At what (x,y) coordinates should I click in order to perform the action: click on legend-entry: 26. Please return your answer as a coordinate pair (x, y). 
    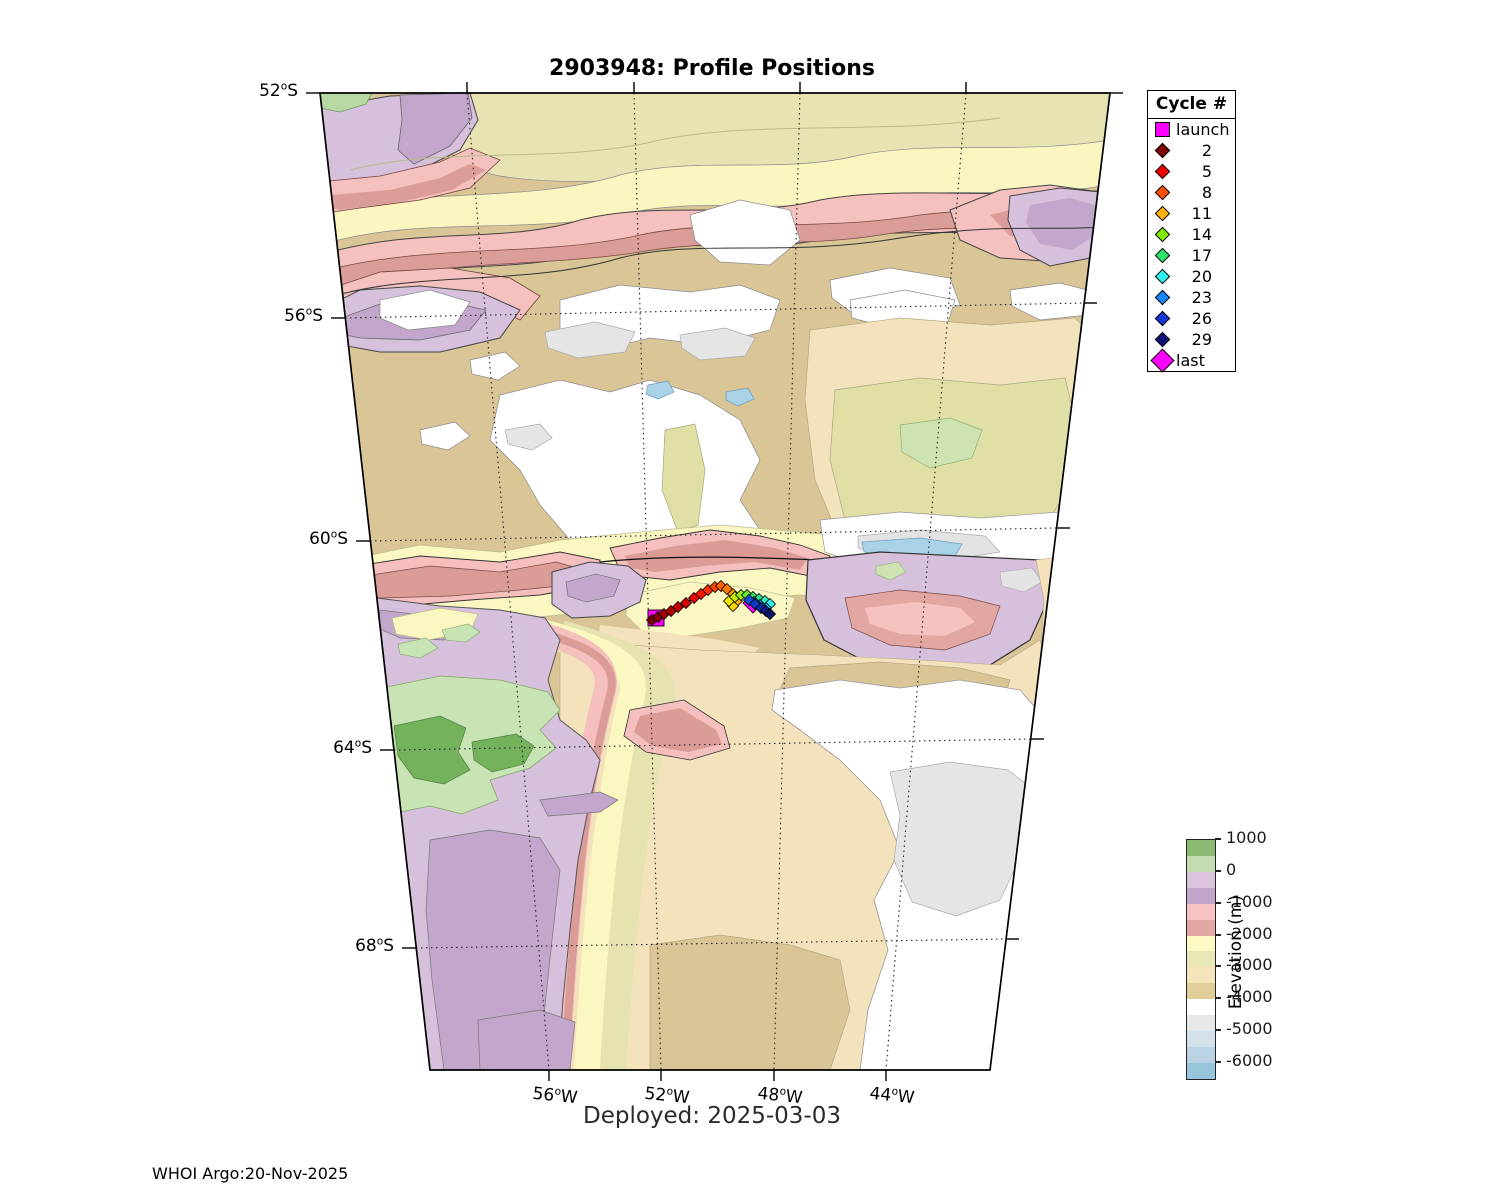
    Looking at the image, I should click on (1191, 318).